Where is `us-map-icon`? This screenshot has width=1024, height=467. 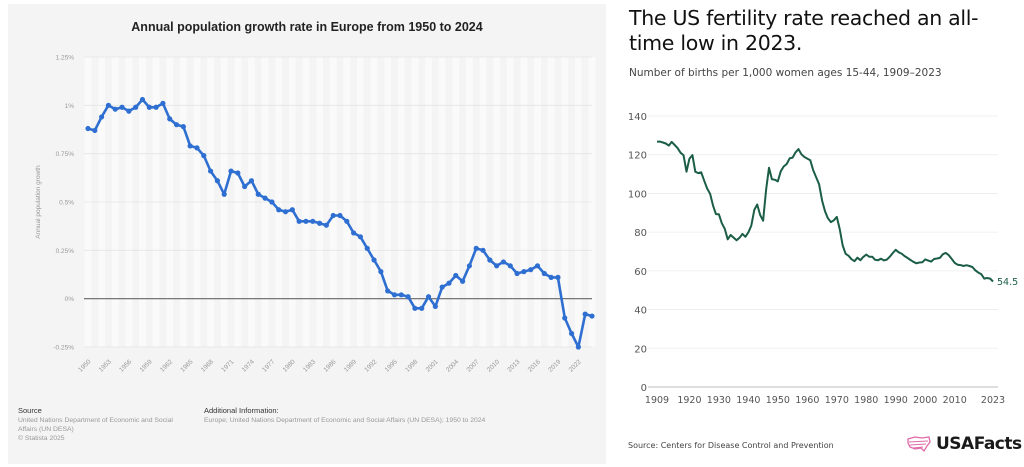
us-map-icon is located at coordinates (919, 444).